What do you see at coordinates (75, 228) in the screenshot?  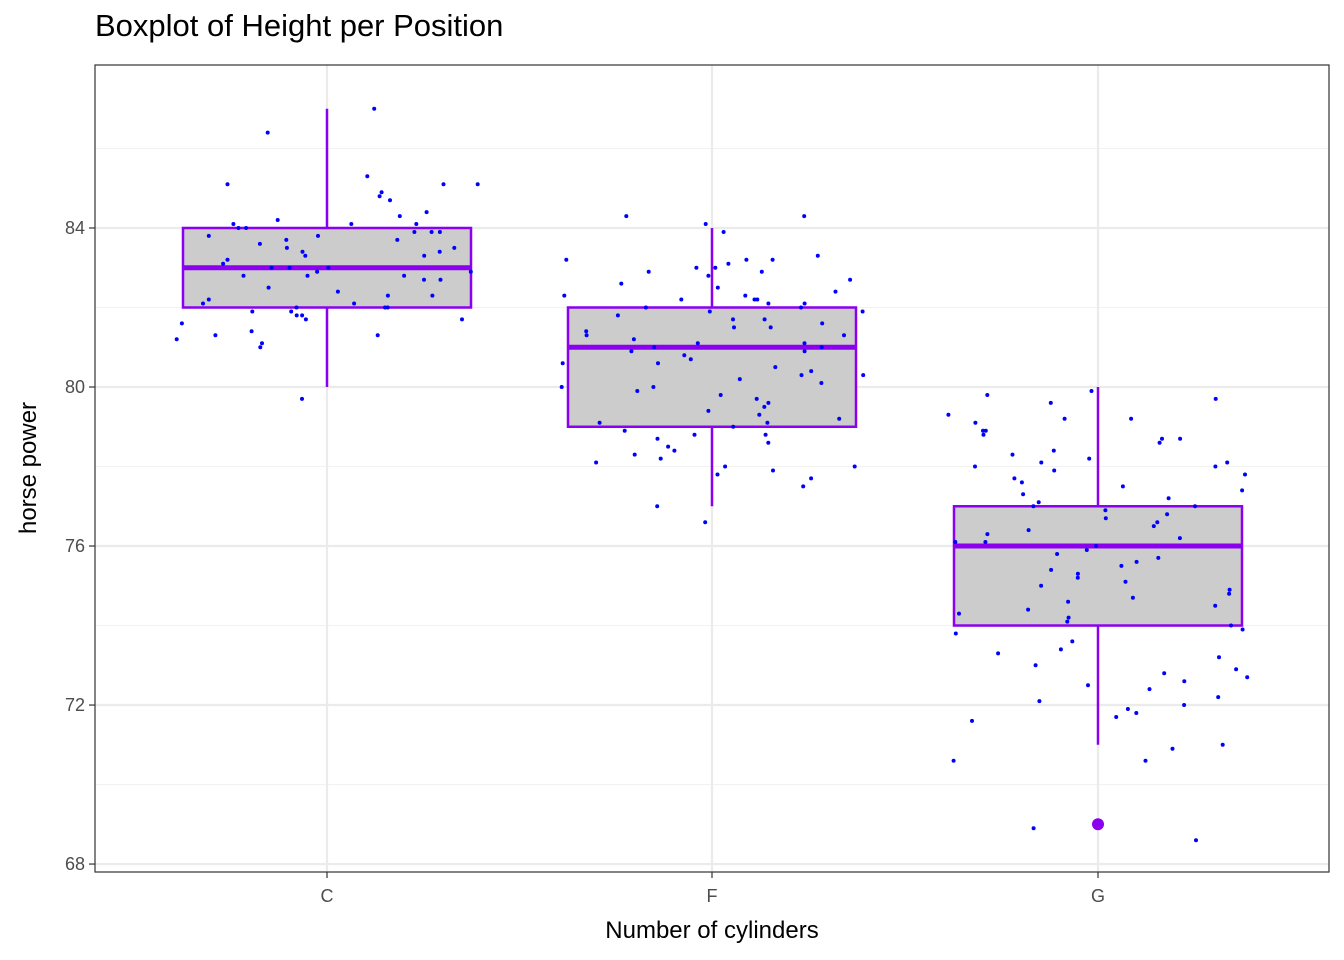 I see `y-tick-label: 84` at bounding box center [75, 228].